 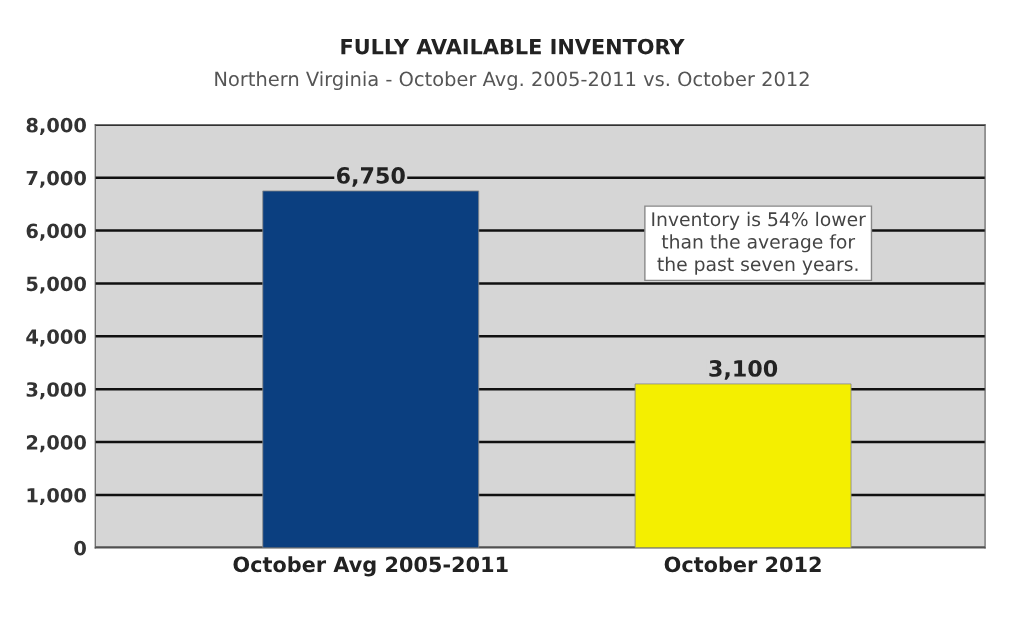 I want to click on y-tick-label: 3,000, so click(x=56, y=391).